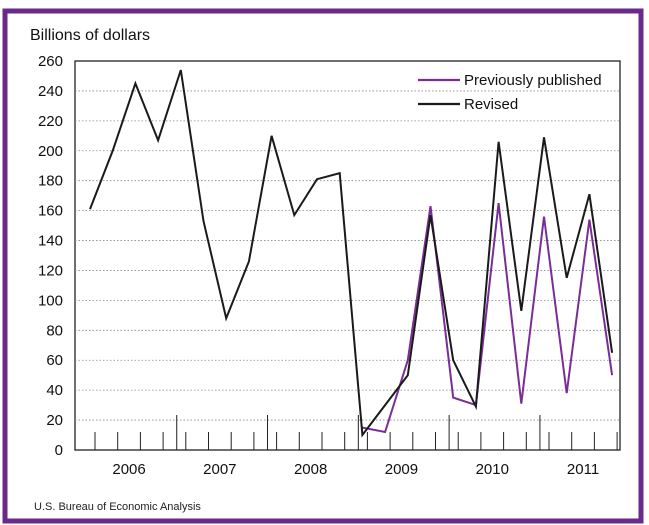  What do you see at coordinates (583, 469) in the screenshot?
I see `x-tick-label: 2011` at bounding box center [583, 469].